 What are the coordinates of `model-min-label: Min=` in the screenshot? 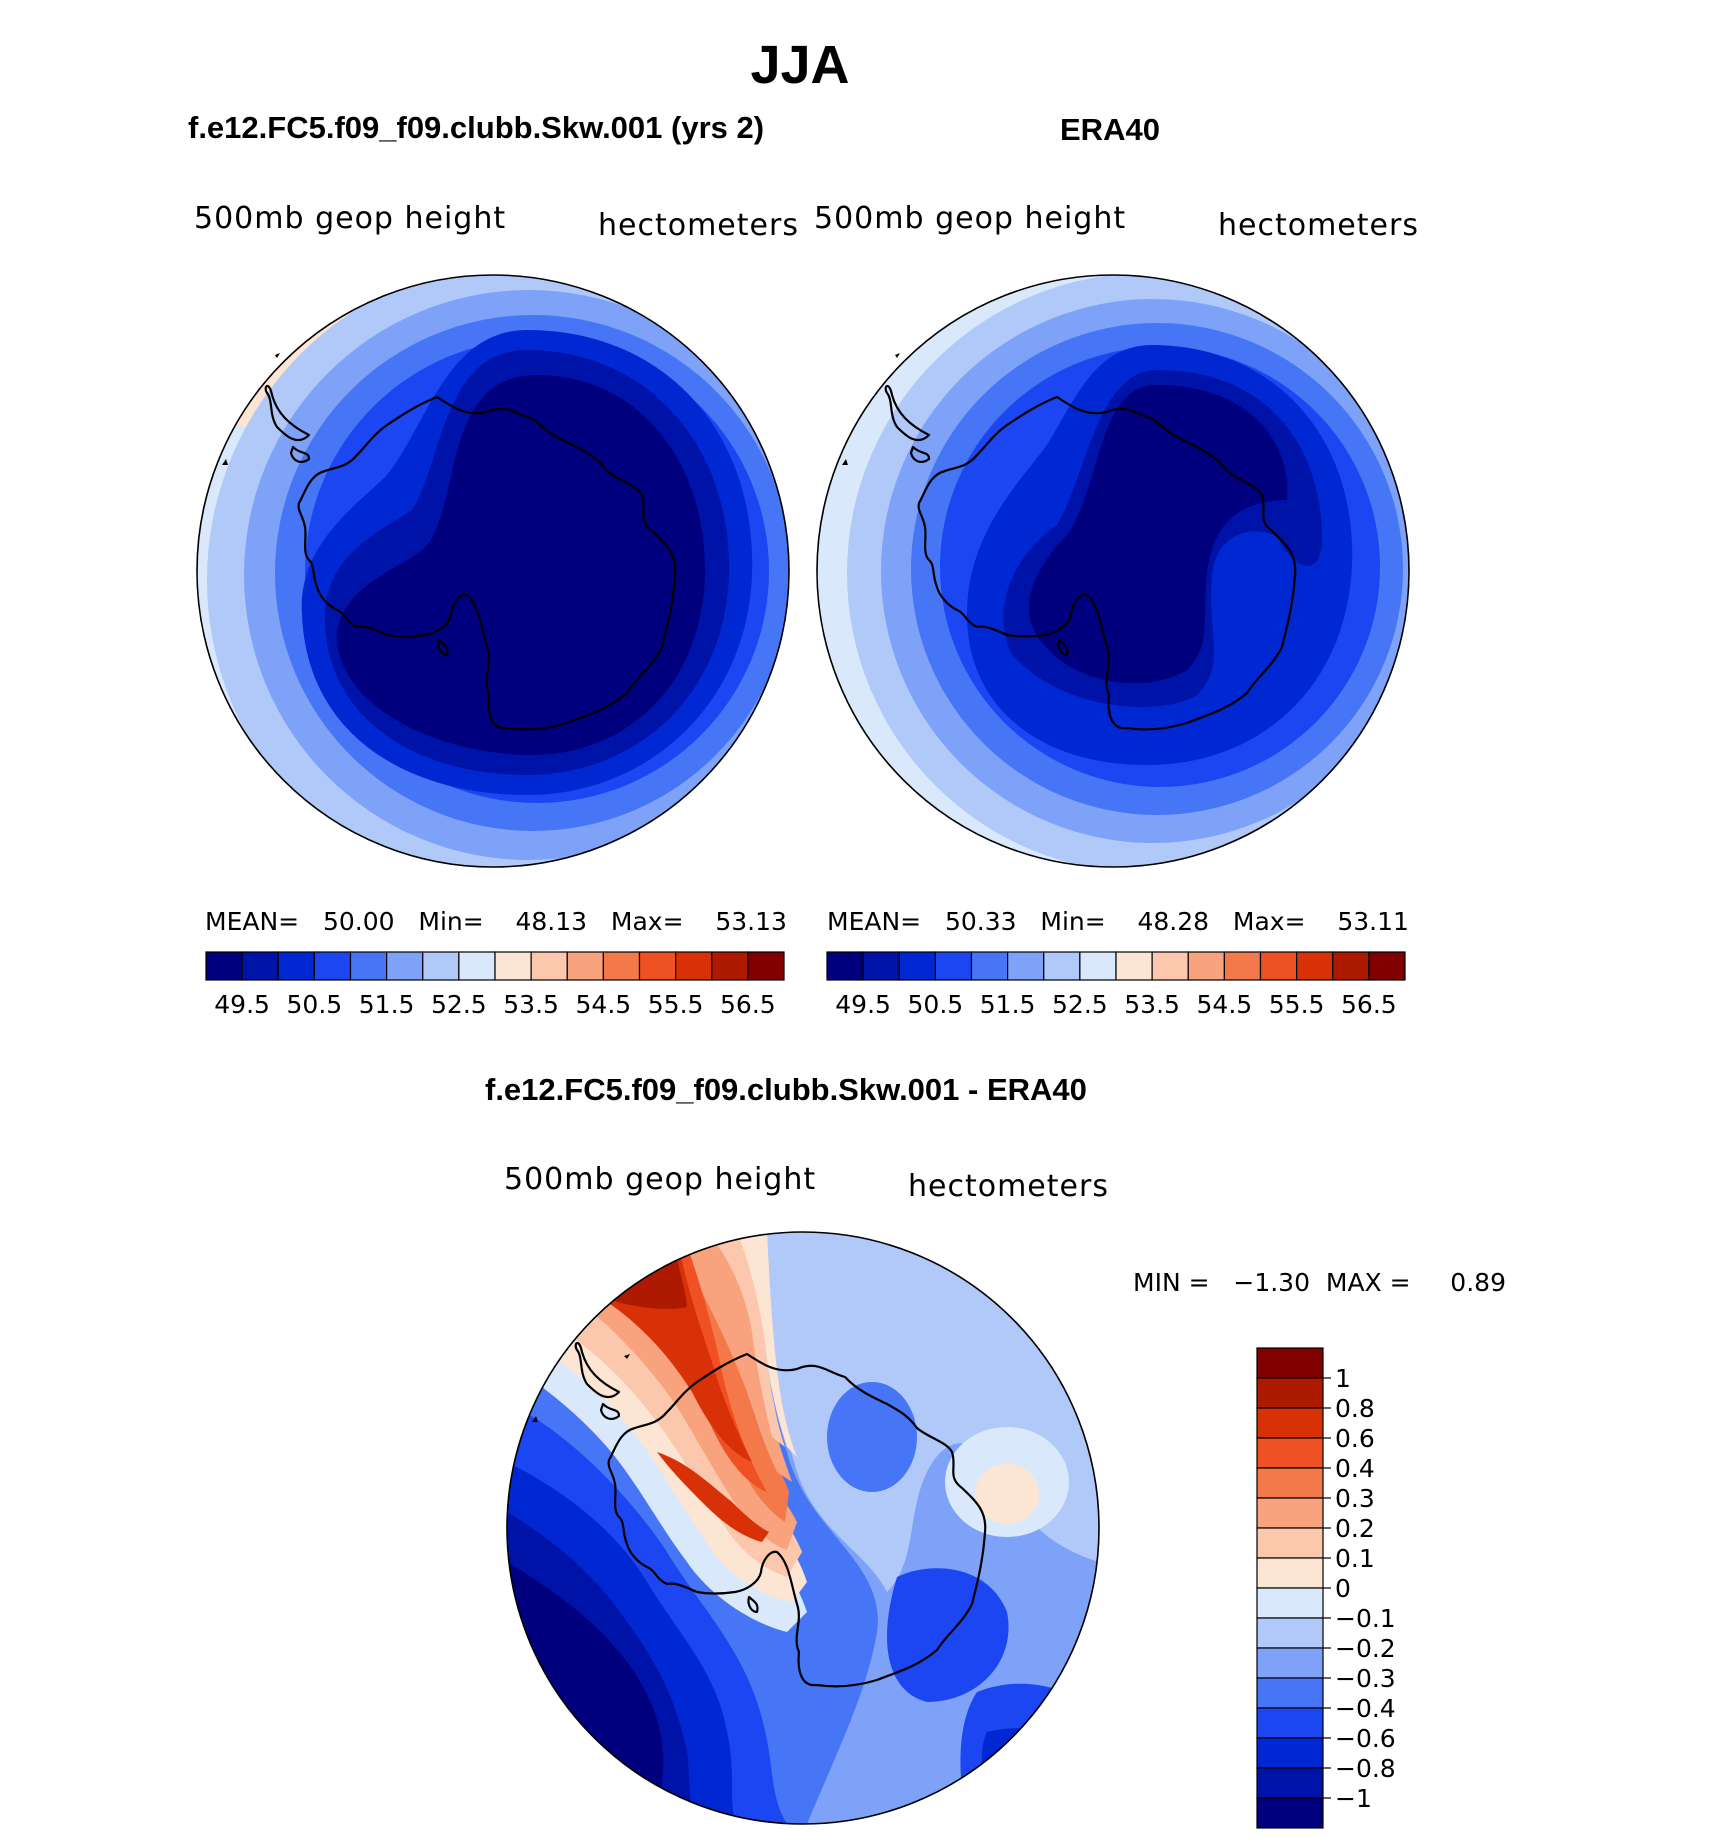 It's located at (451, 921).